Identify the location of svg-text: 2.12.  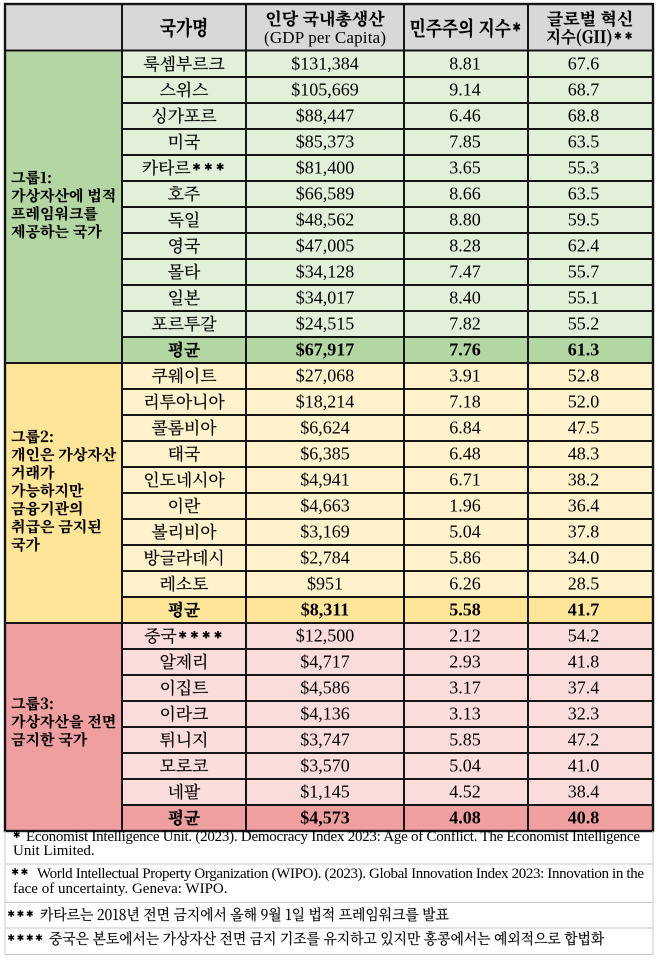
(465, 636).